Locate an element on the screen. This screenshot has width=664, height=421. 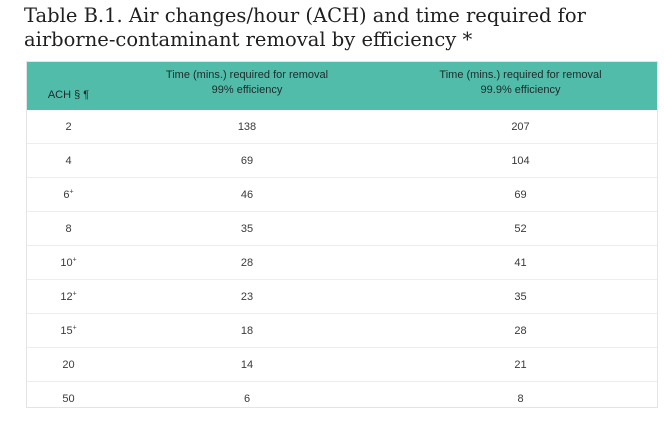
cell-ach: 4 is located at coordinates (68, 160).